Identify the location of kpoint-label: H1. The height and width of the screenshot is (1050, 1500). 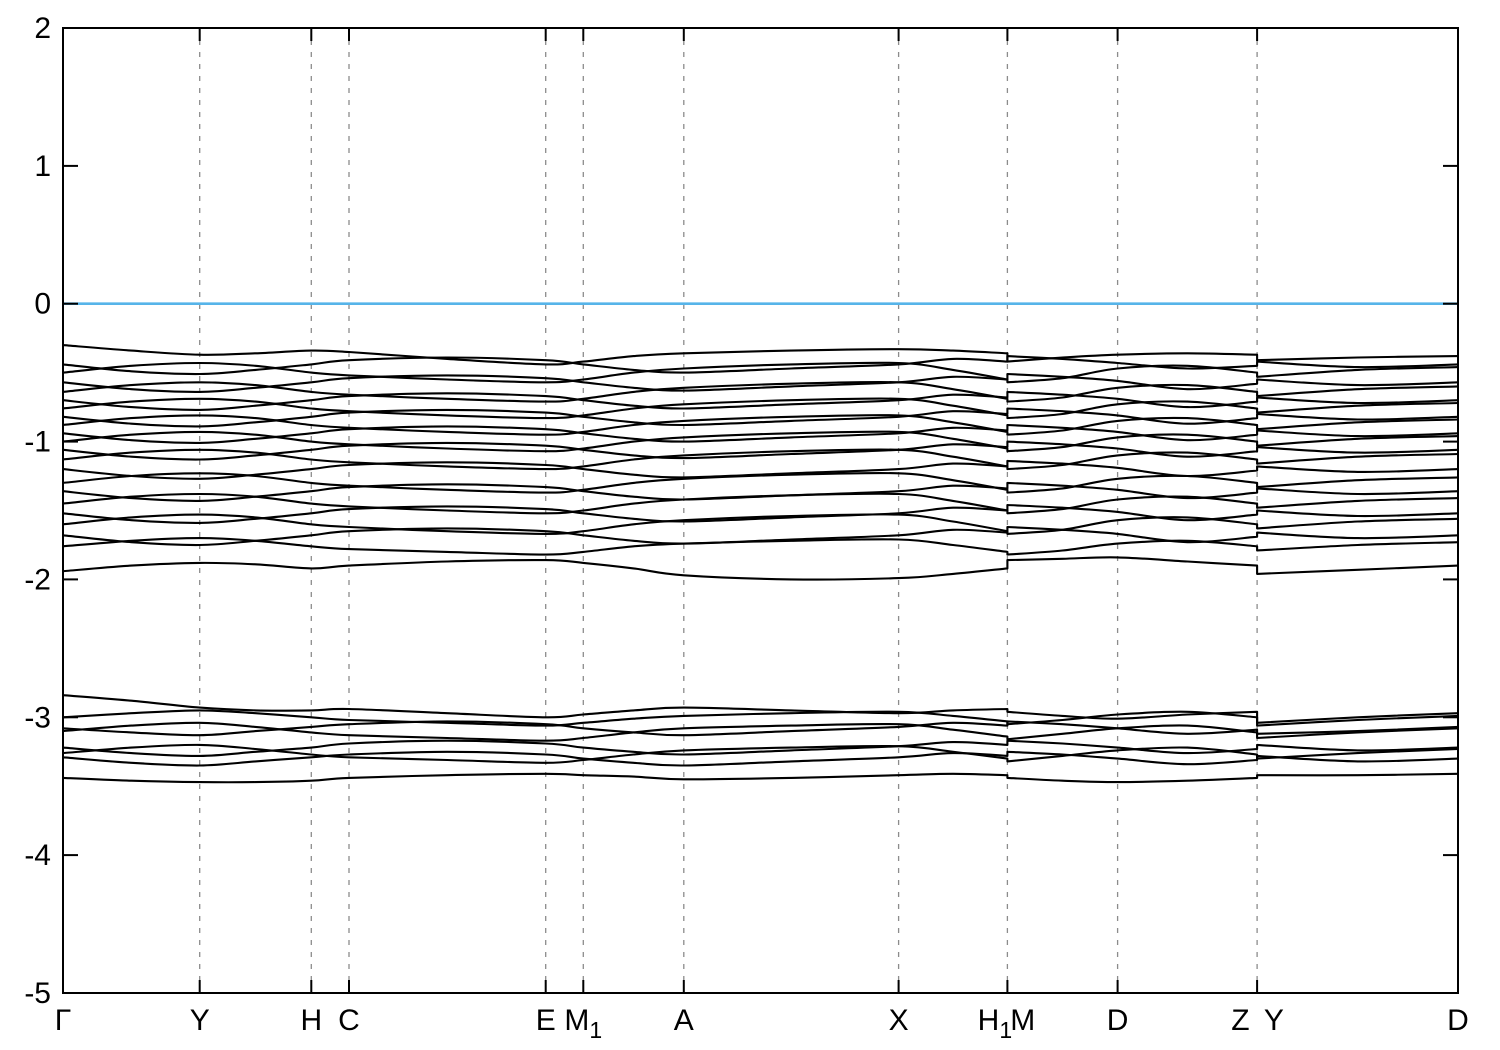
(995, 1023).